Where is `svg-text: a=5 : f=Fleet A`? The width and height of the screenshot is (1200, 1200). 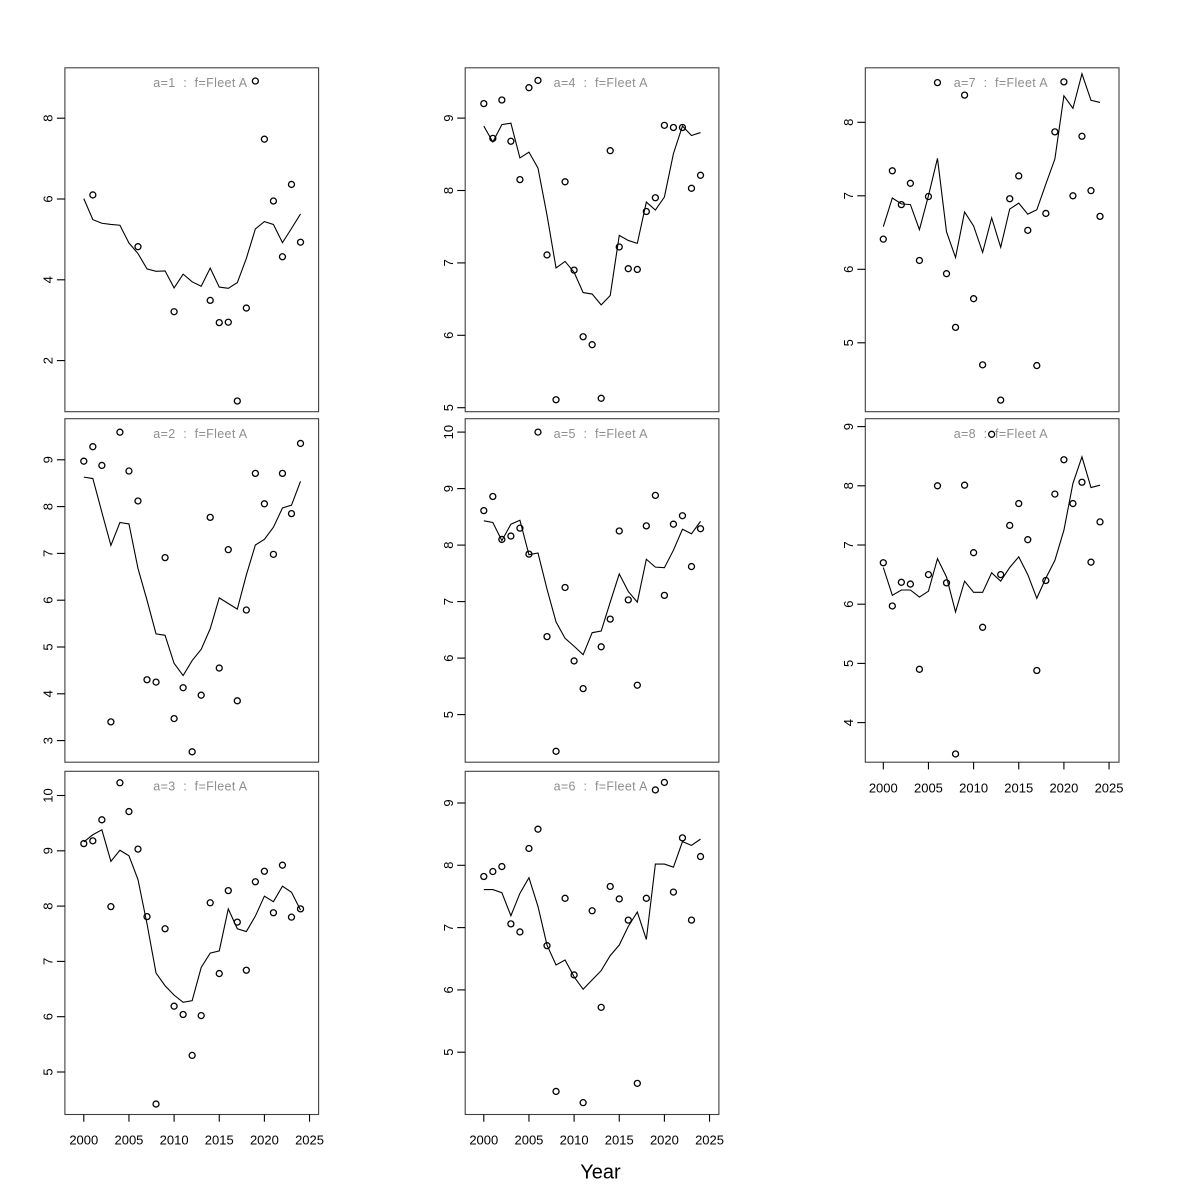
svg-text: a=5 : f=Fleet A is located at coordinates (601, 434).